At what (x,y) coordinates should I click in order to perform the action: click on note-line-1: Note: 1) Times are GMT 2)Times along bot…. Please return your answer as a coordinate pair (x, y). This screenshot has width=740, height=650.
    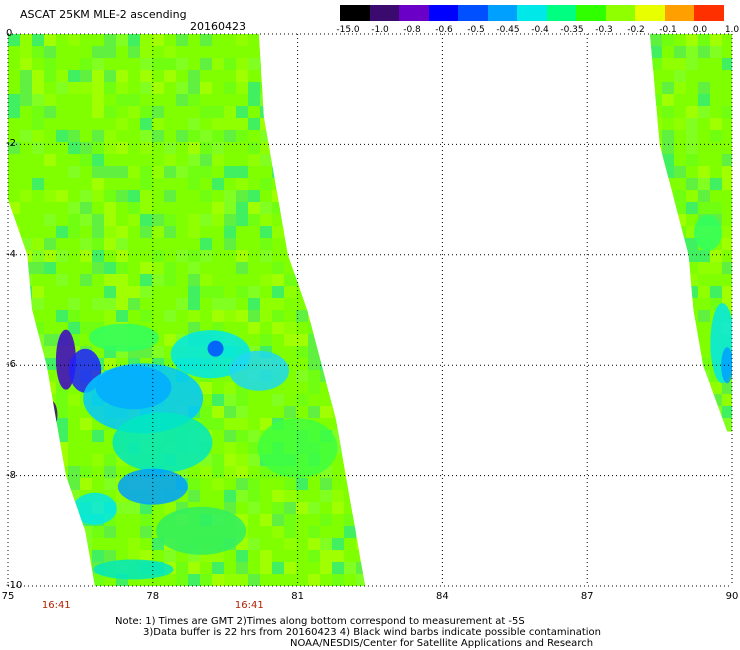
    Looking at the image, I should click on (320, 621).